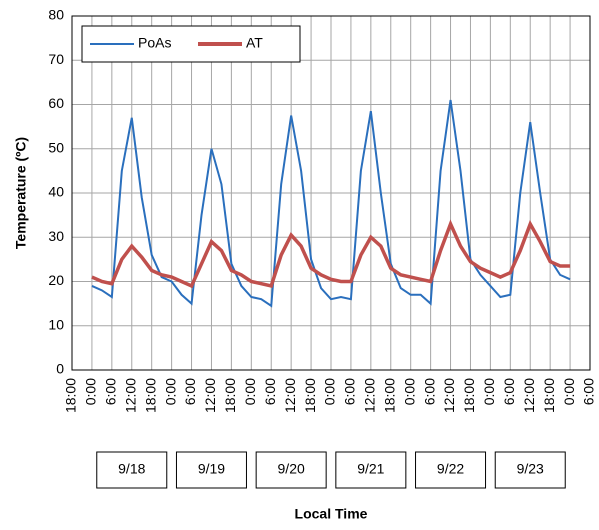  Describe the element at coordinates (154, 43) in the screenshot. I see `legend-label: PoAs` at that location.